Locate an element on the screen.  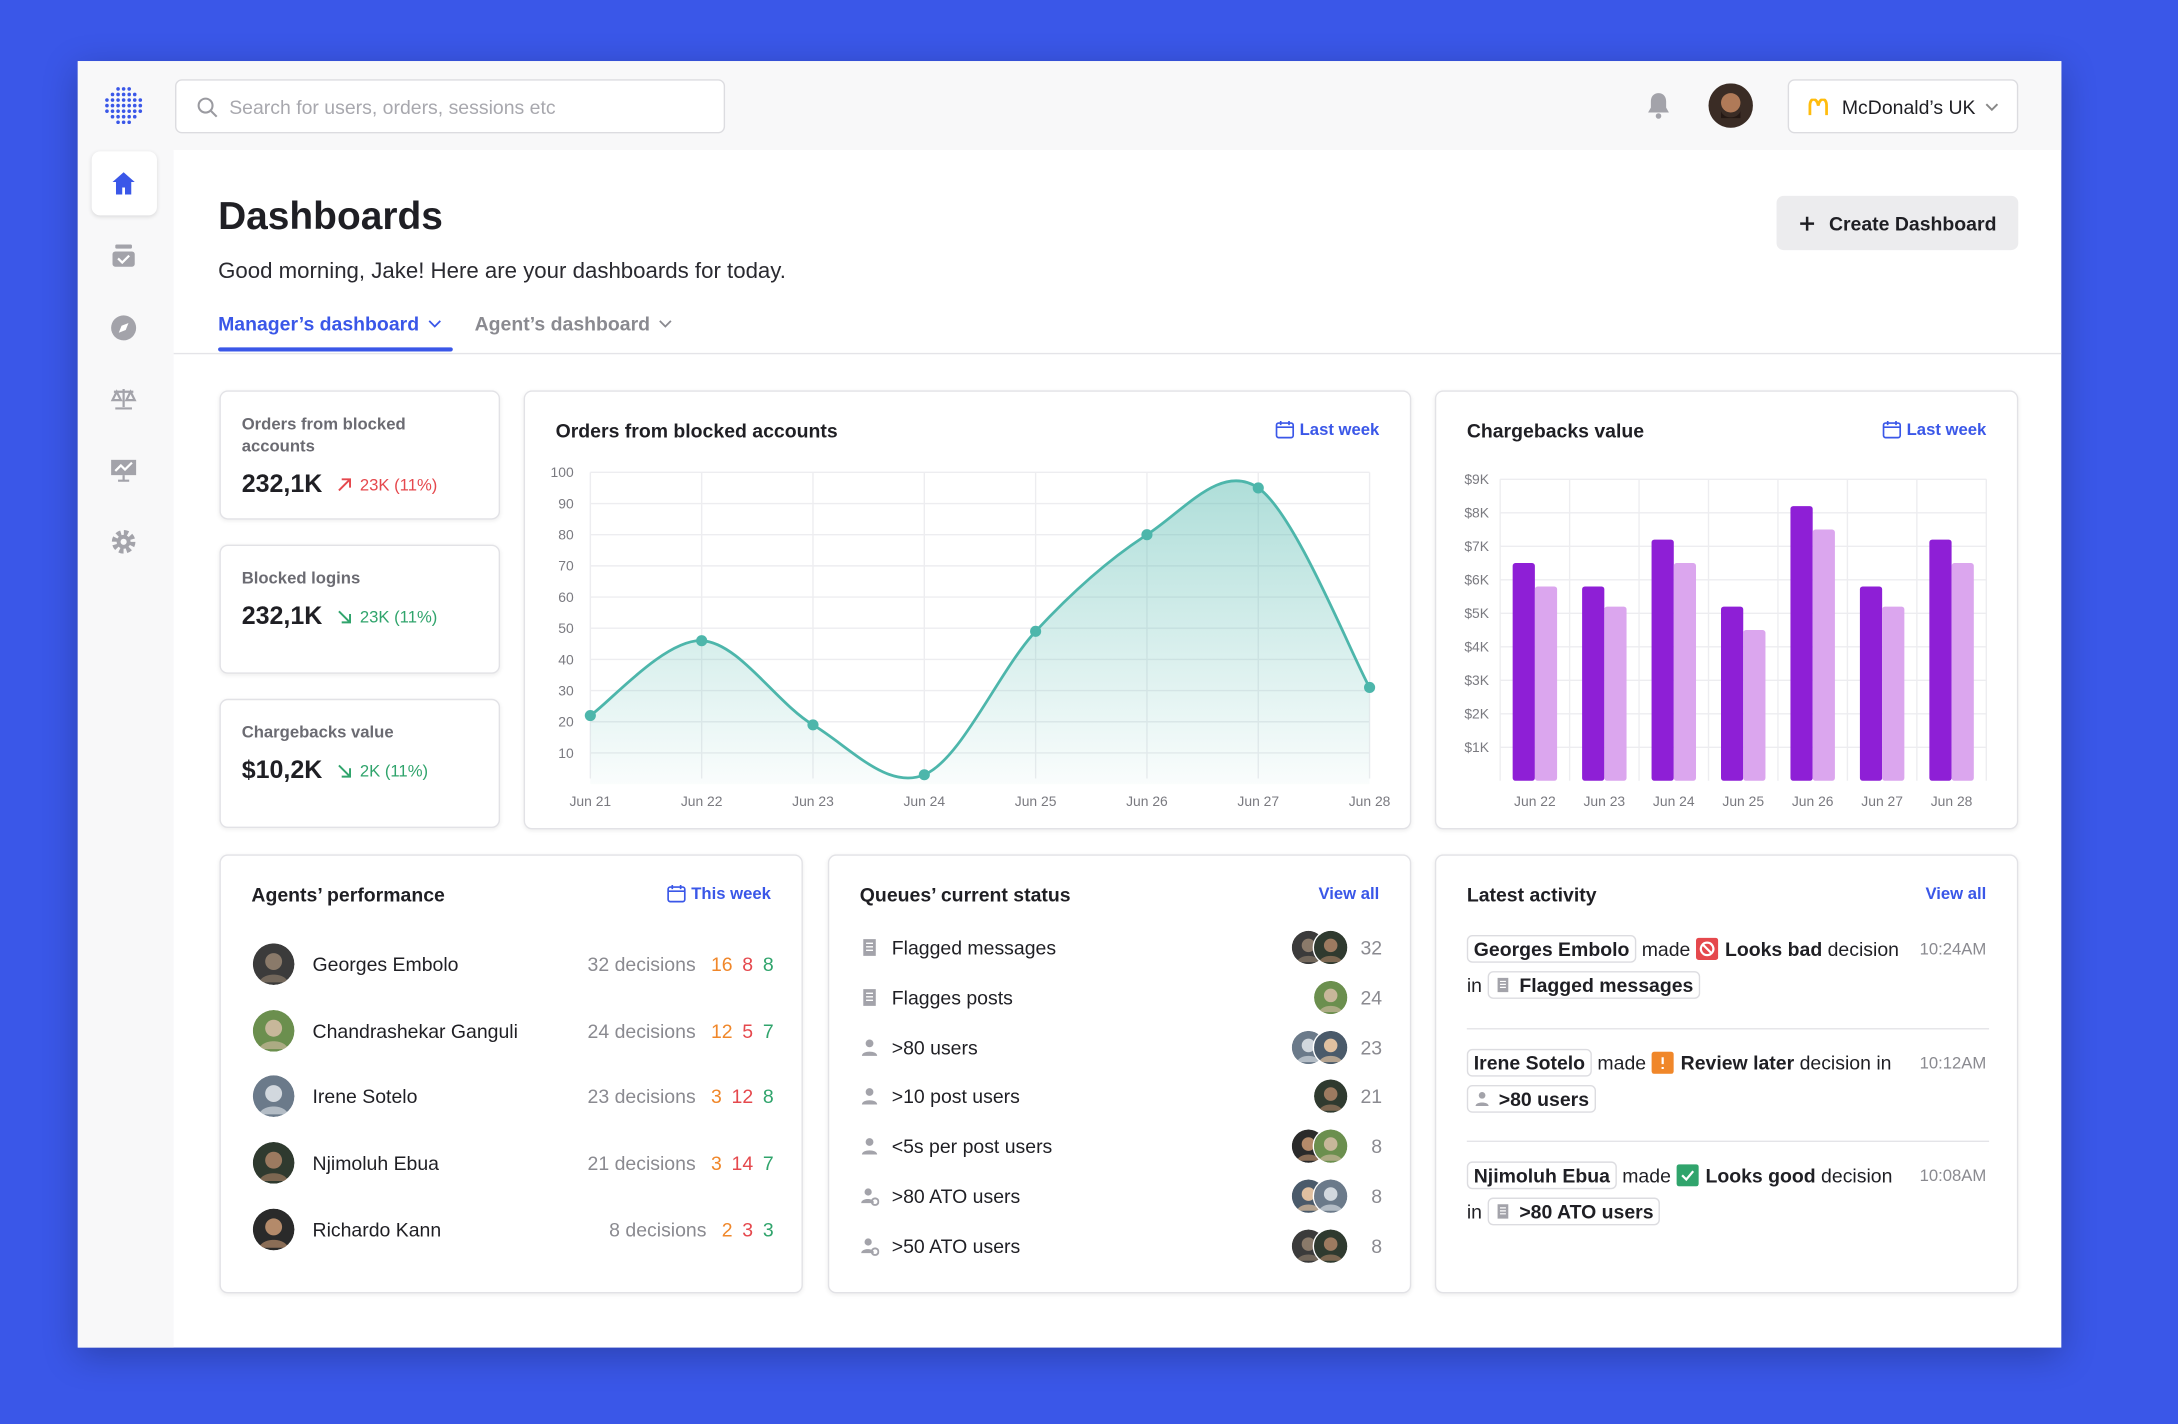
agent-count: 2 is located at coordinates (727, 1229).